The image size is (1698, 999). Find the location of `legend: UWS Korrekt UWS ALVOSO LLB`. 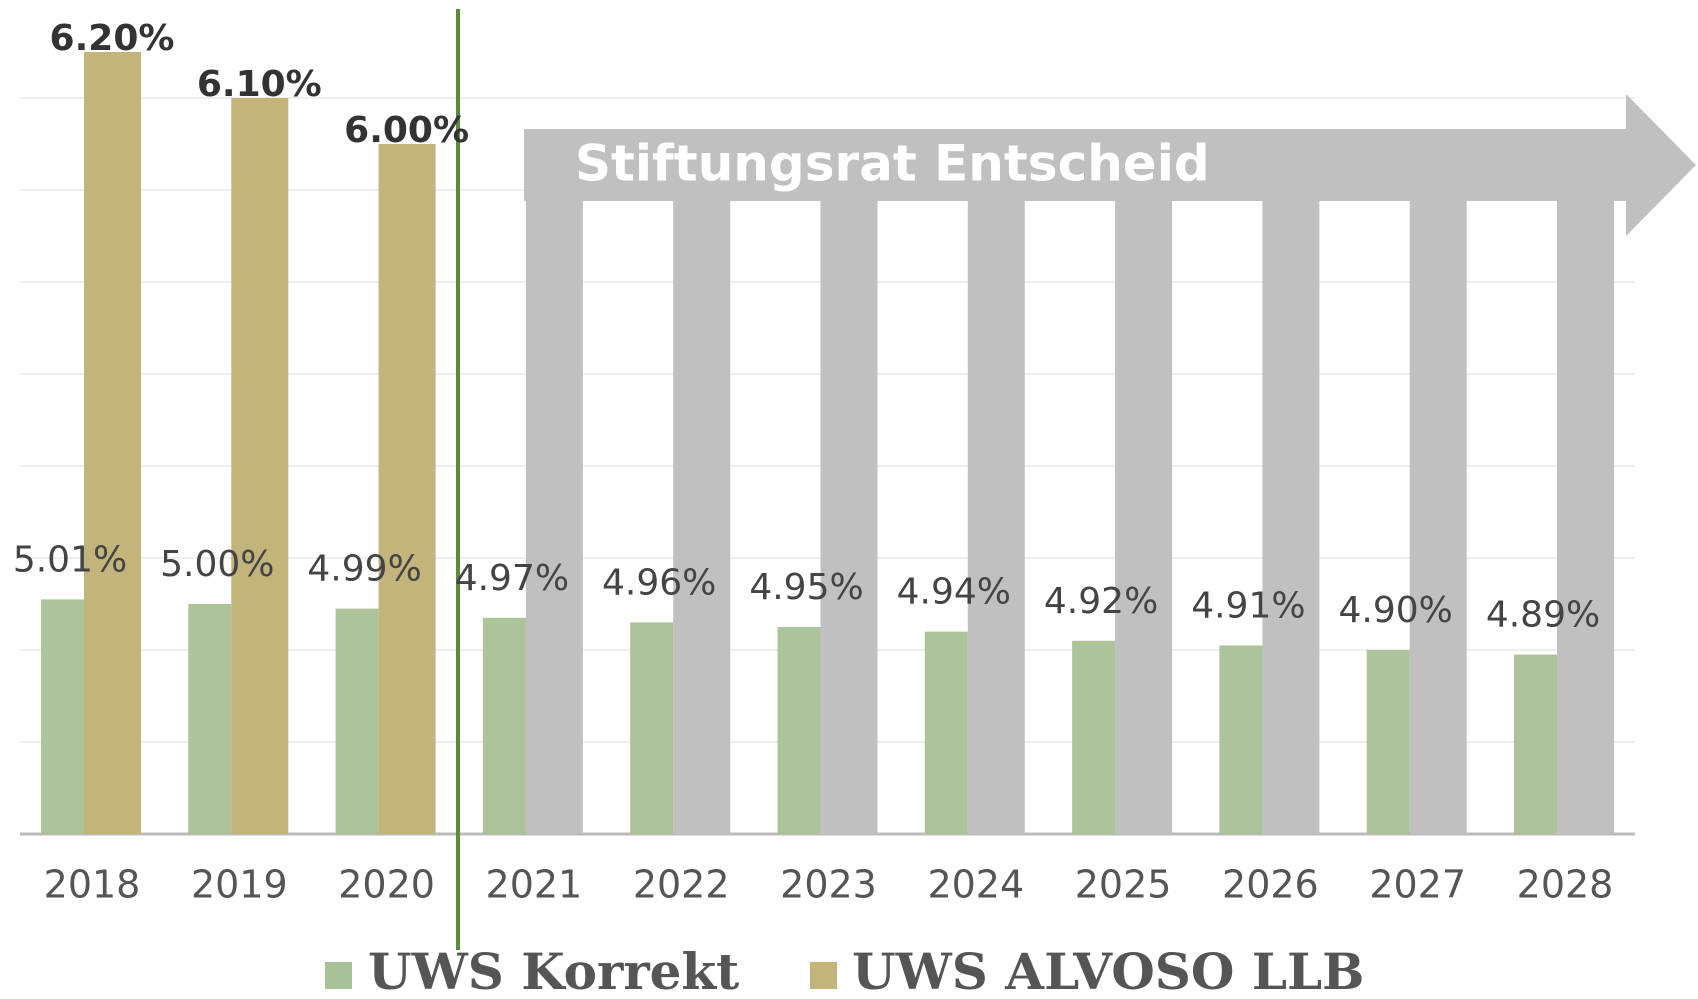

legend: UWS Korrekt UWS ALVOSO LLB is located at coordinates (844, 970).